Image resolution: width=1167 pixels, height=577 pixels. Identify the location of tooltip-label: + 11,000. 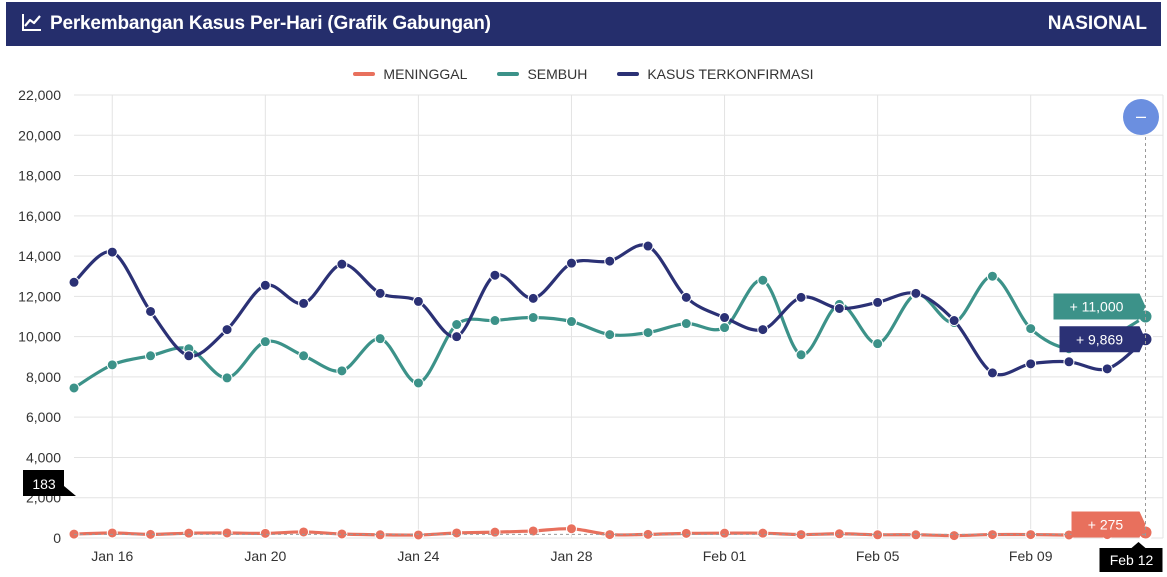
(1097, 307).